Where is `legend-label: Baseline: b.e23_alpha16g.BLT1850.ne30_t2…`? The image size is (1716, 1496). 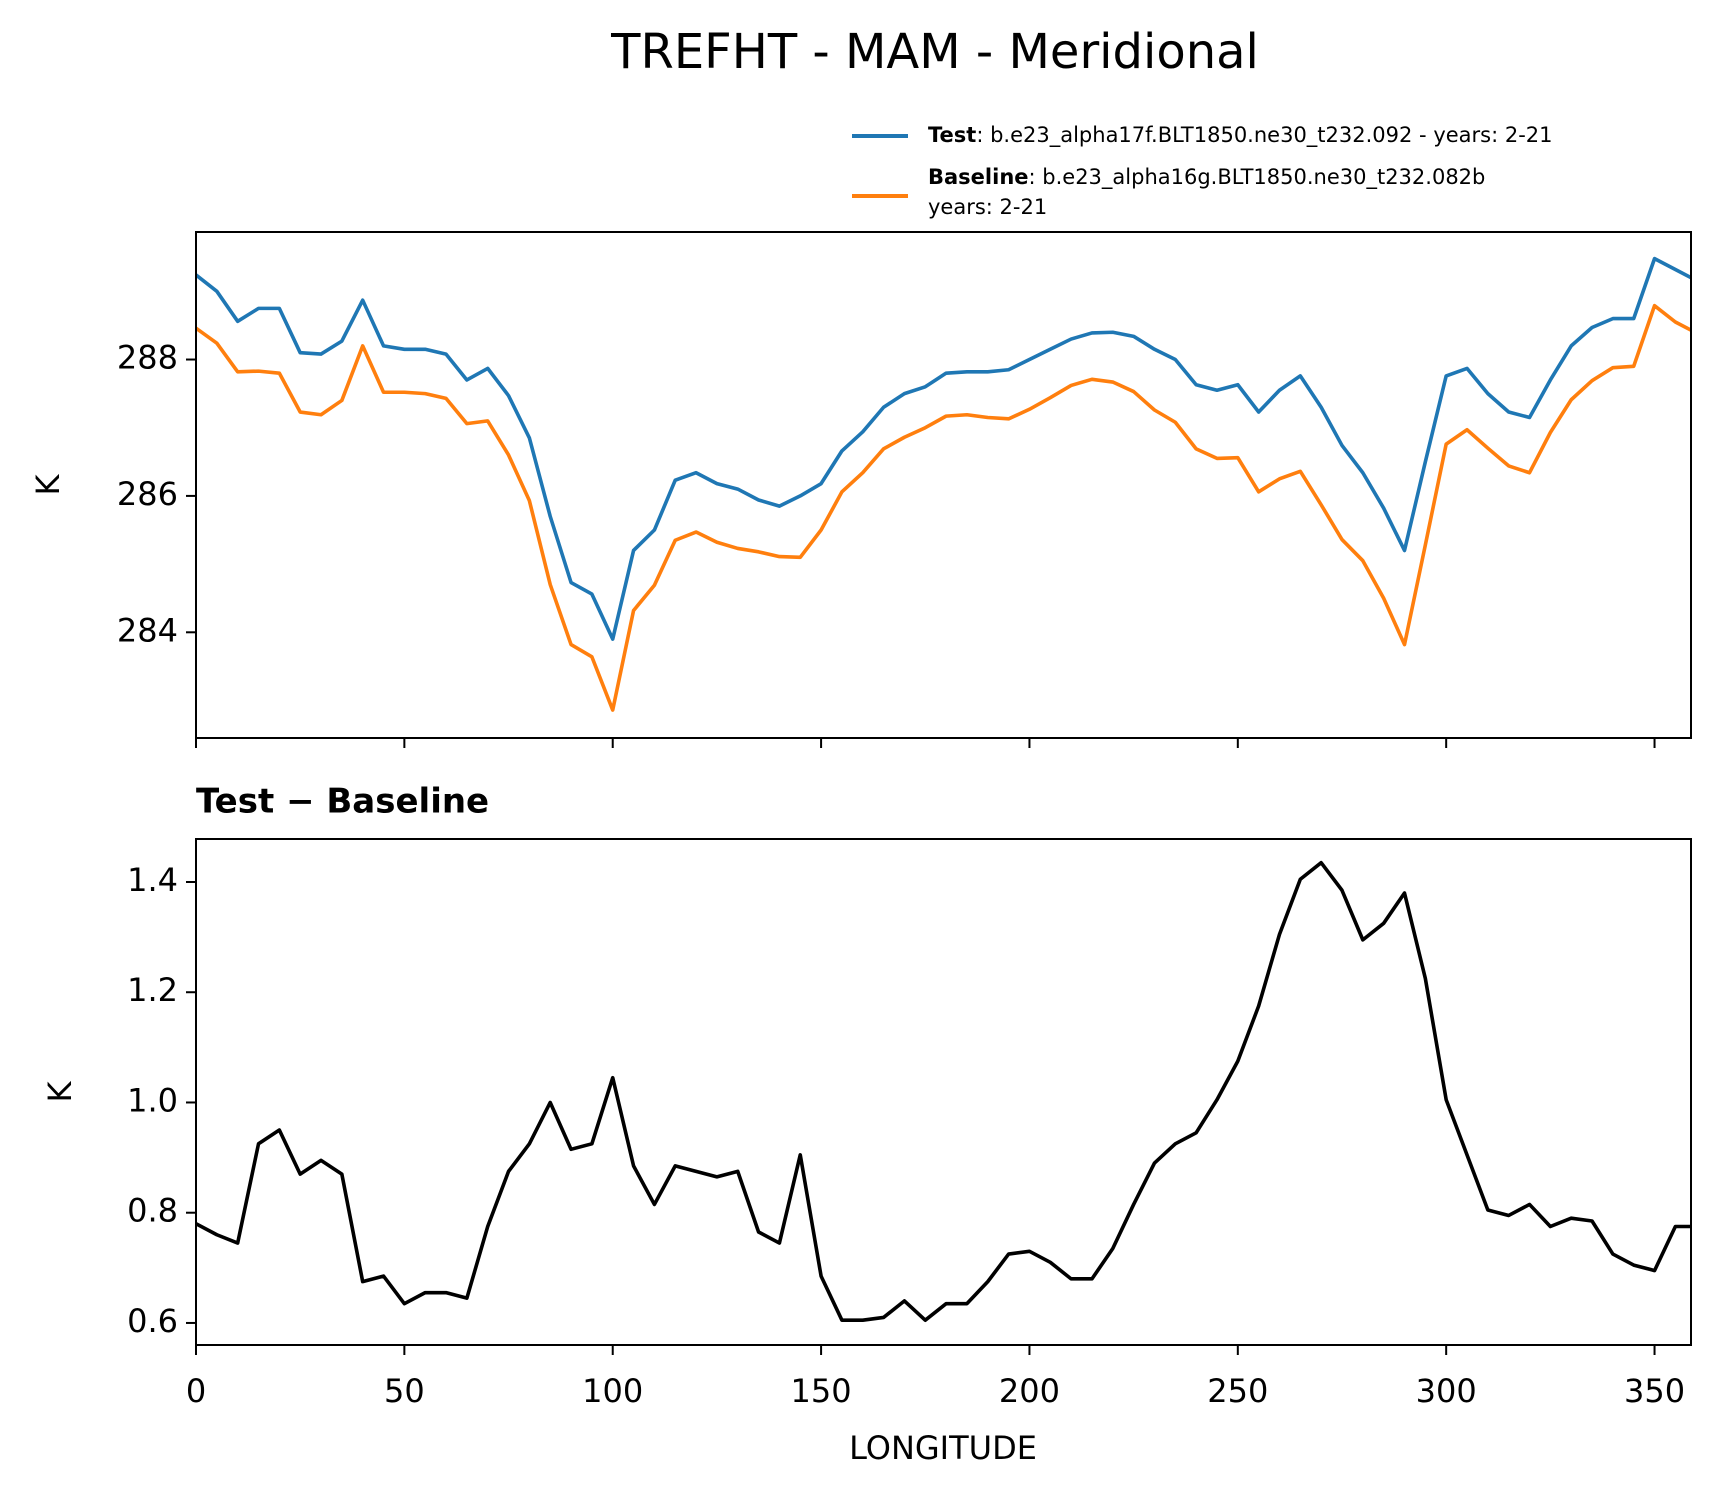
legend-label: Baseline: b.e23_alpha16g.BLT1850.ne30_t2… is located at coordinates (1206, 177).